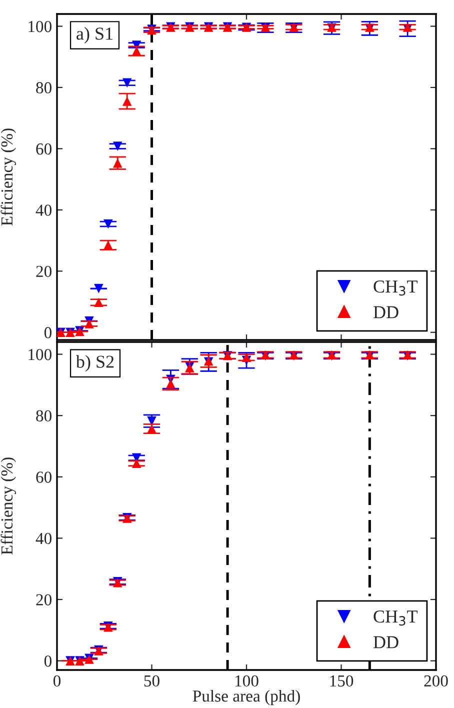 This screenshot has width=454, height=708. I want to click on x-tick-label: 150, so click(342, 681).